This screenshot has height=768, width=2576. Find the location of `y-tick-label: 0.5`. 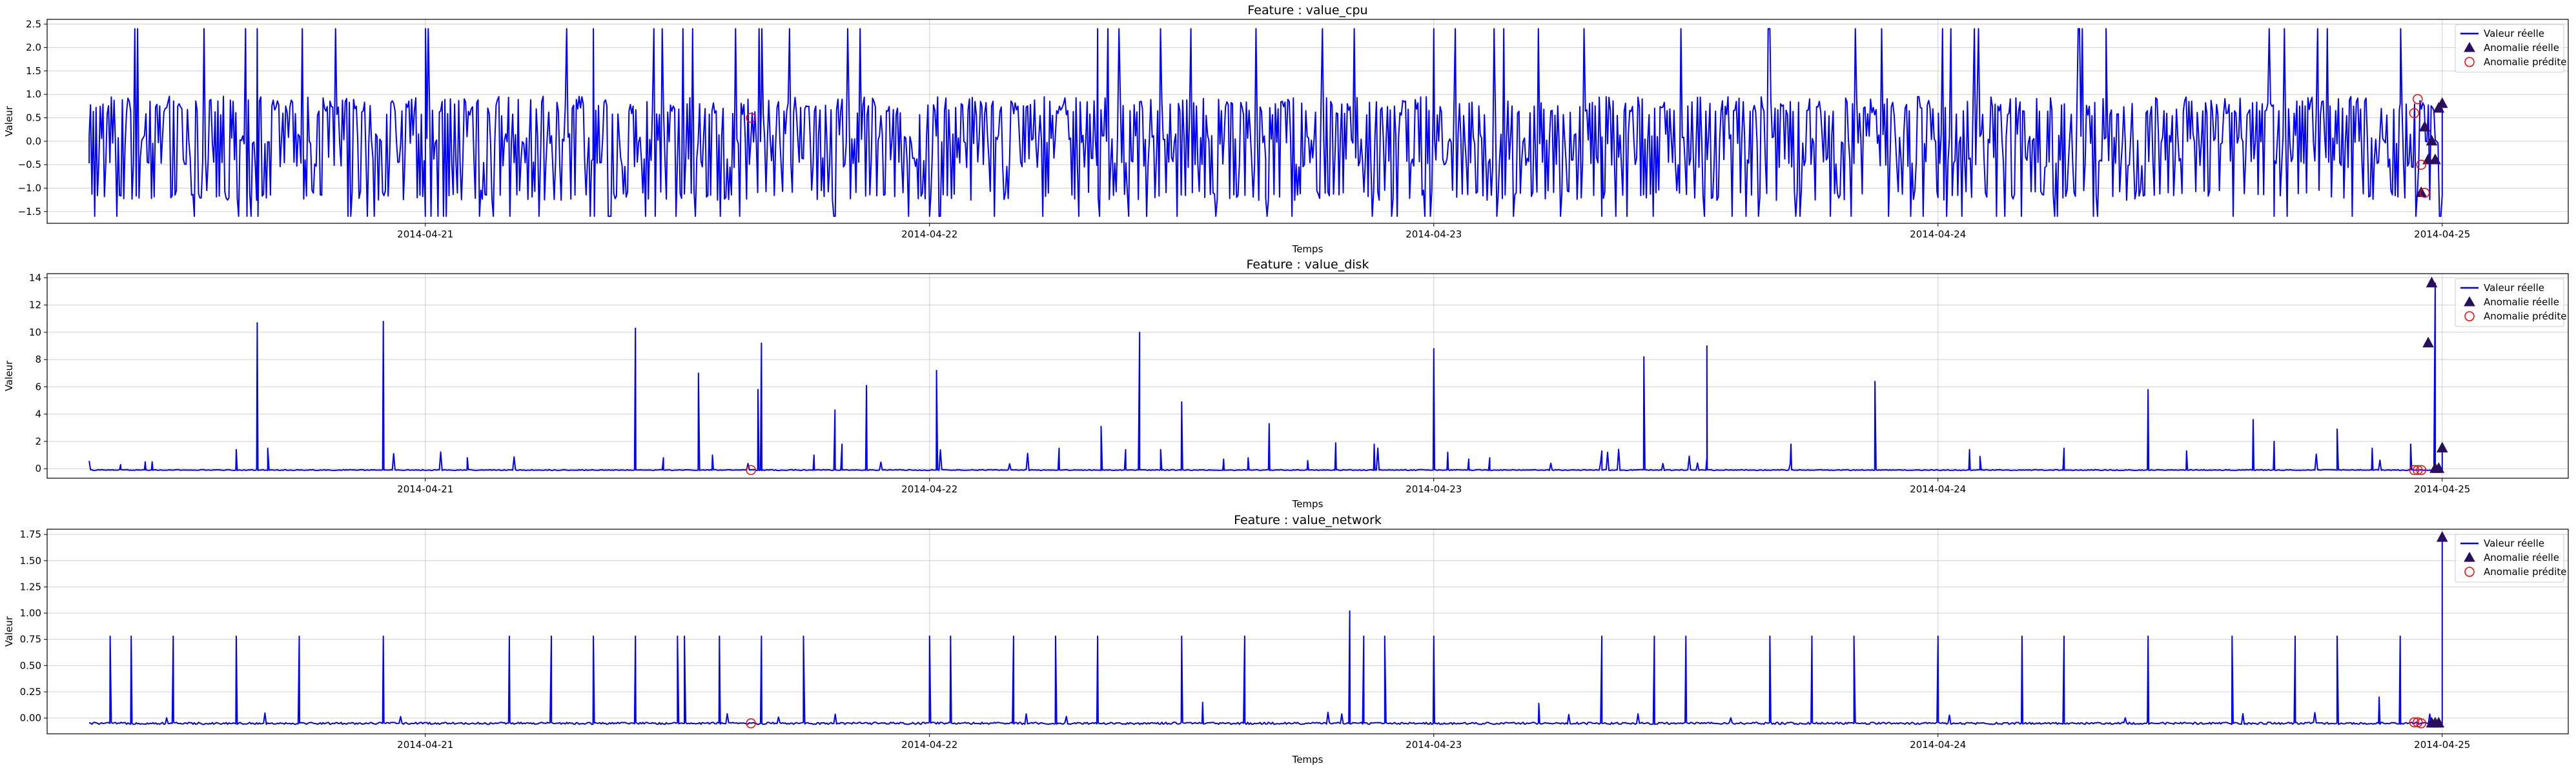

y-tick-label: 0.5 is located at coordinates (33, 118).